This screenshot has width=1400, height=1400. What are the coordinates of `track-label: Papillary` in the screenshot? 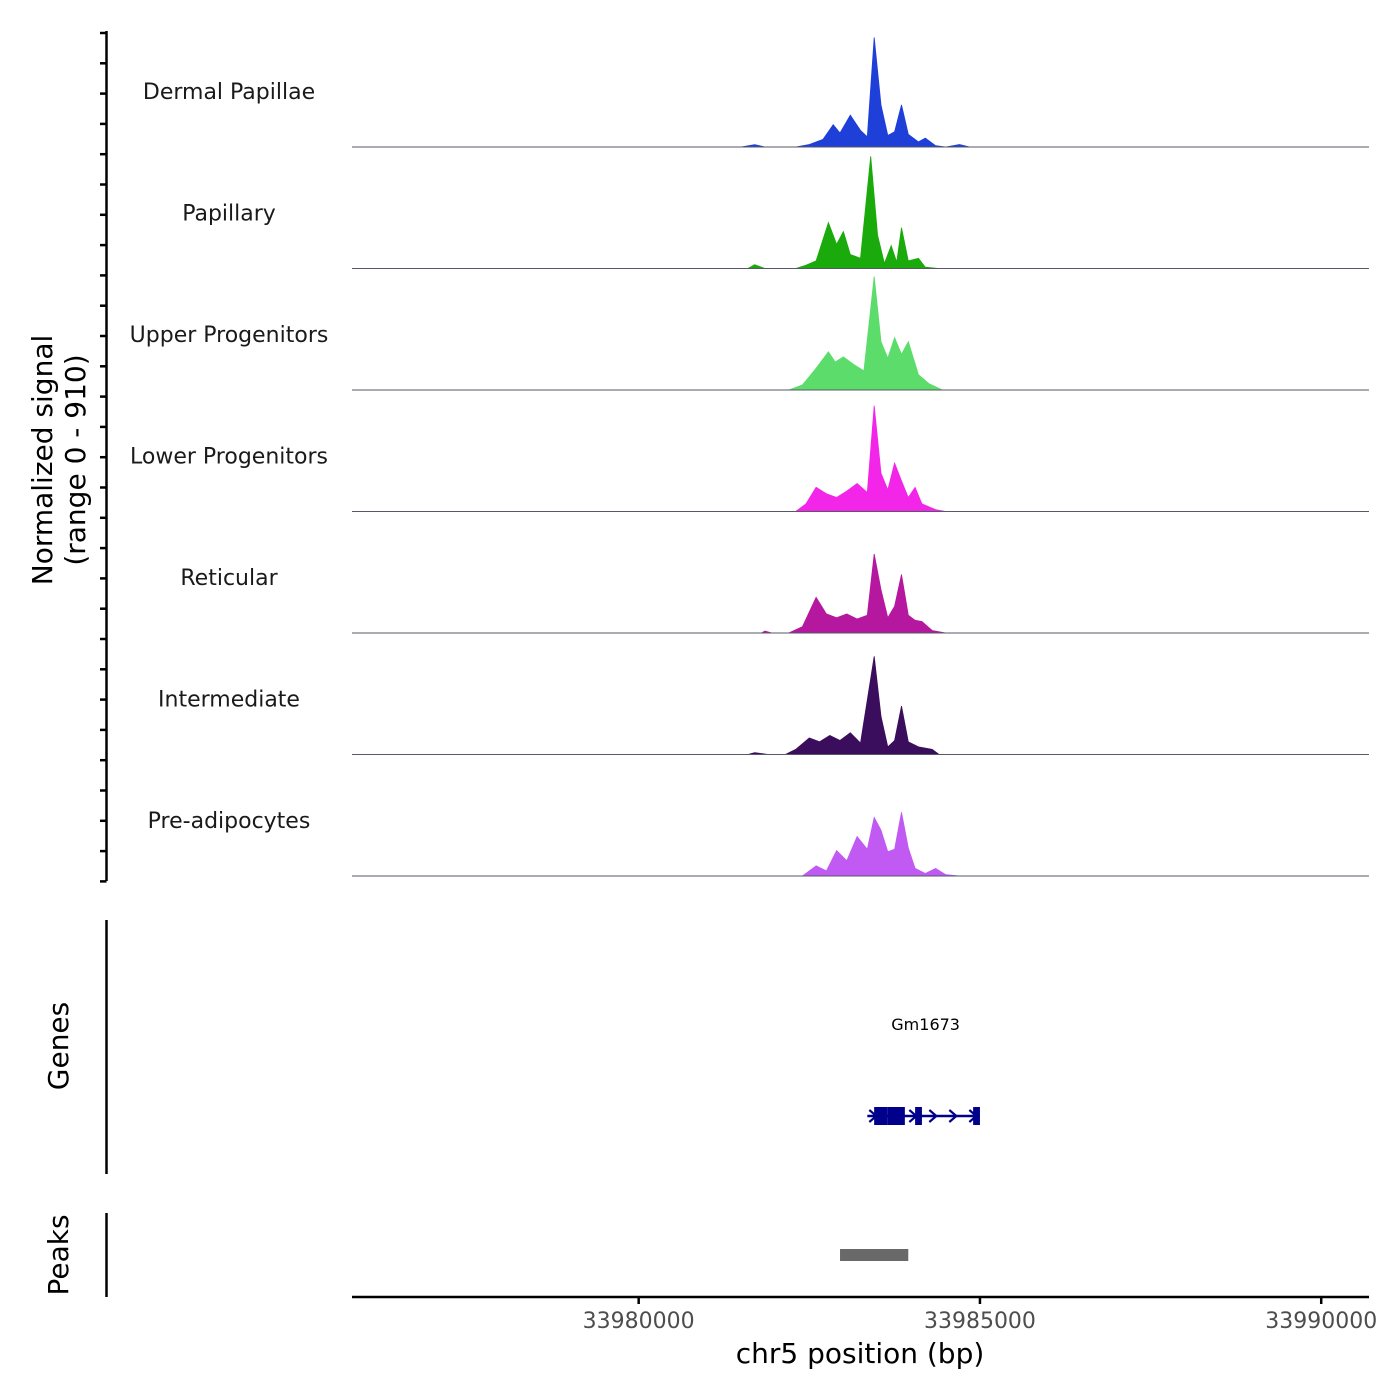 It's located at (229, 214).